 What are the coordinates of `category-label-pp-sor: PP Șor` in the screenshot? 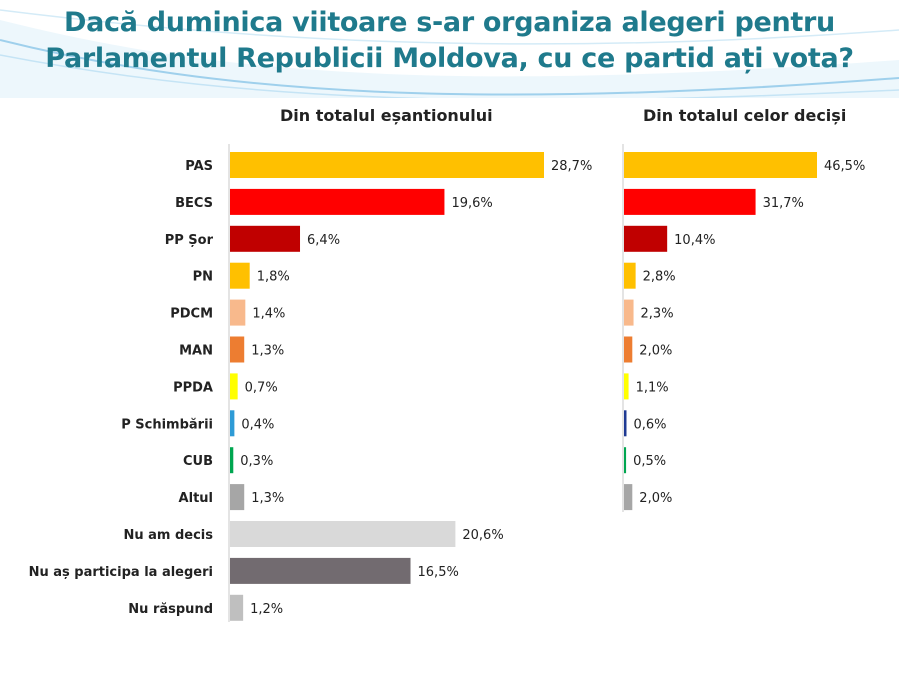 It's located at (189, 240).